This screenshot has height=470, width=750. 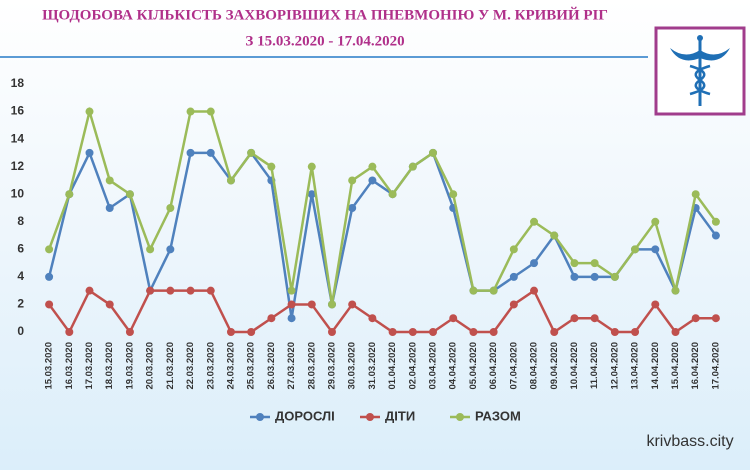 What do you see at coordinates (18, 138) in the screenshot?
I see `y-tick-label: 14` at bounding box center [18, 138].